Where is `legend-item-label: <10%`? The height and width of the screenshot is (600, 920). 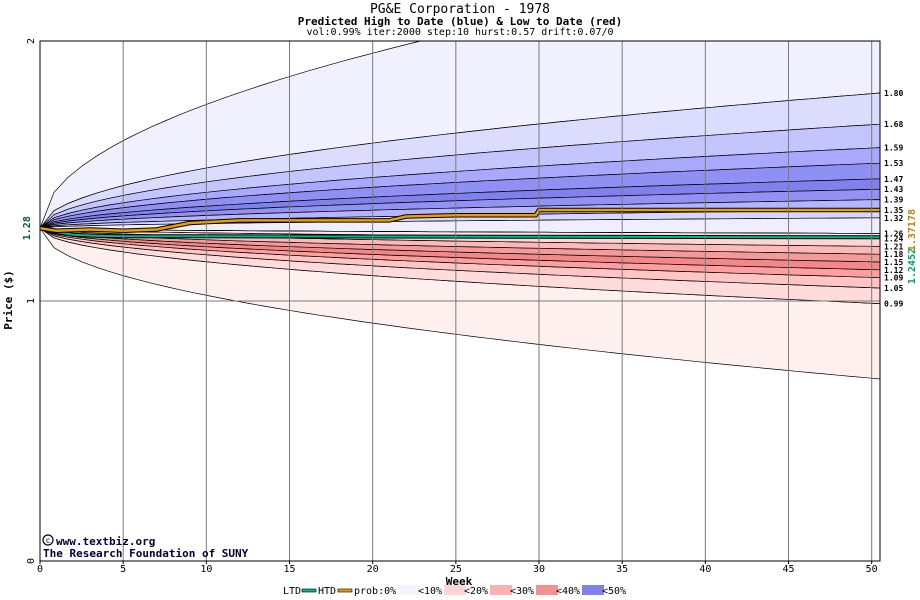
legend-item-label: <10% is located at coordinates (430, 591).